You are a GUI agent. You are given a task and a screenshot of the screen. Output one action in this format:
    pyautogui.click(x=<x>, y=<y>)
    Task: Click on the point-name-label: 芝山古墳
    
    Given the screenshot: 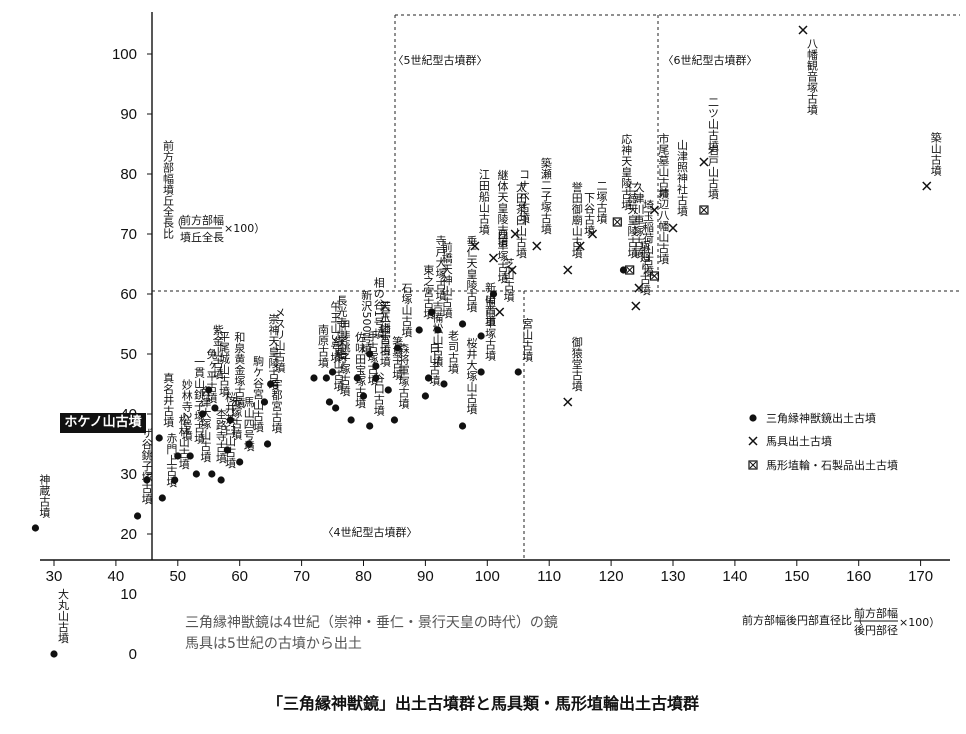 What is the action you would take?
    pyautogui.click(x=508, y=280)
    